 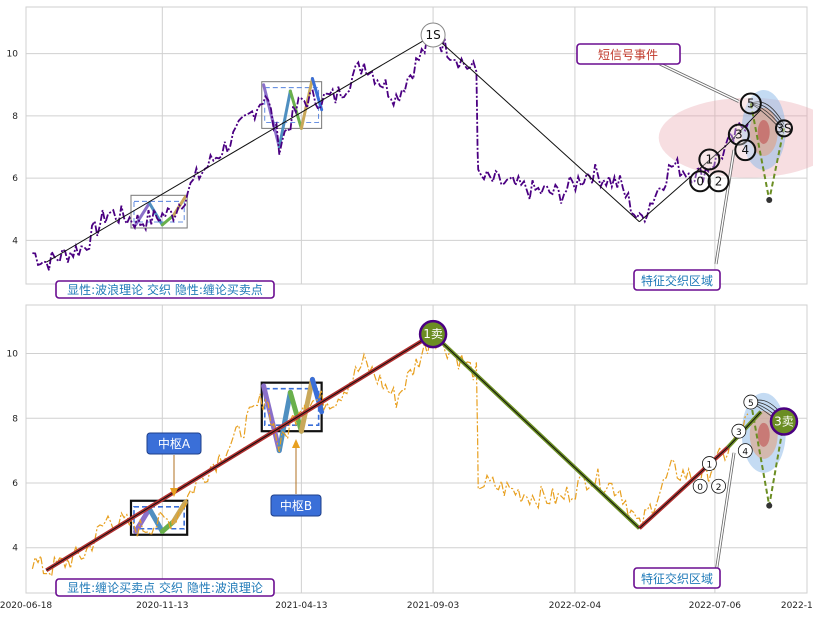 I want to click on footer-label-box, so click(x=165, y=289).